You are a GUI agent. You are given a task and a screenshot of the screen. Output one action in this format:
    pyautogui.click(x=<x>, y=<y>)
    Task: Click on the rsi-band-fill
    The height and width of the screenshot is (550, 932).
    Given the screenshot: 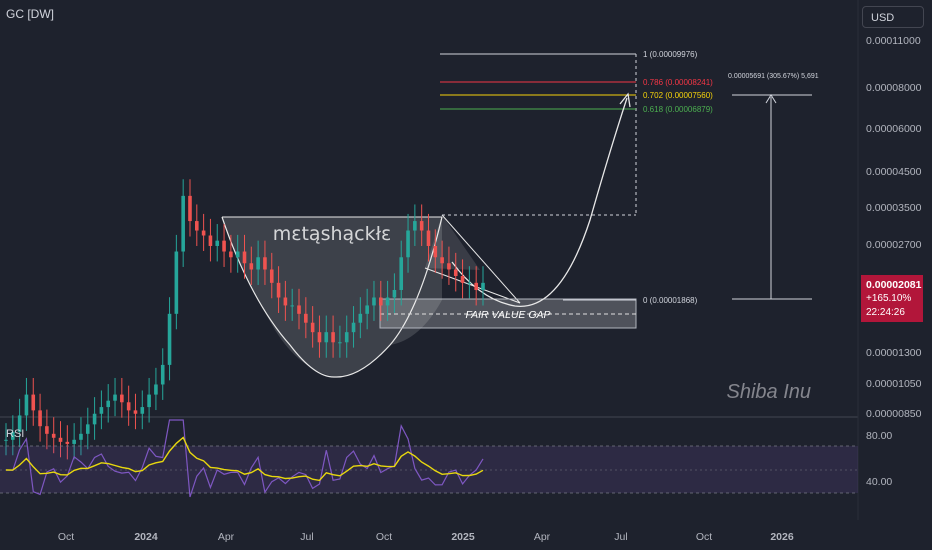 What is the action you would take?
    pyautogui.click(x=429, y=469)
    